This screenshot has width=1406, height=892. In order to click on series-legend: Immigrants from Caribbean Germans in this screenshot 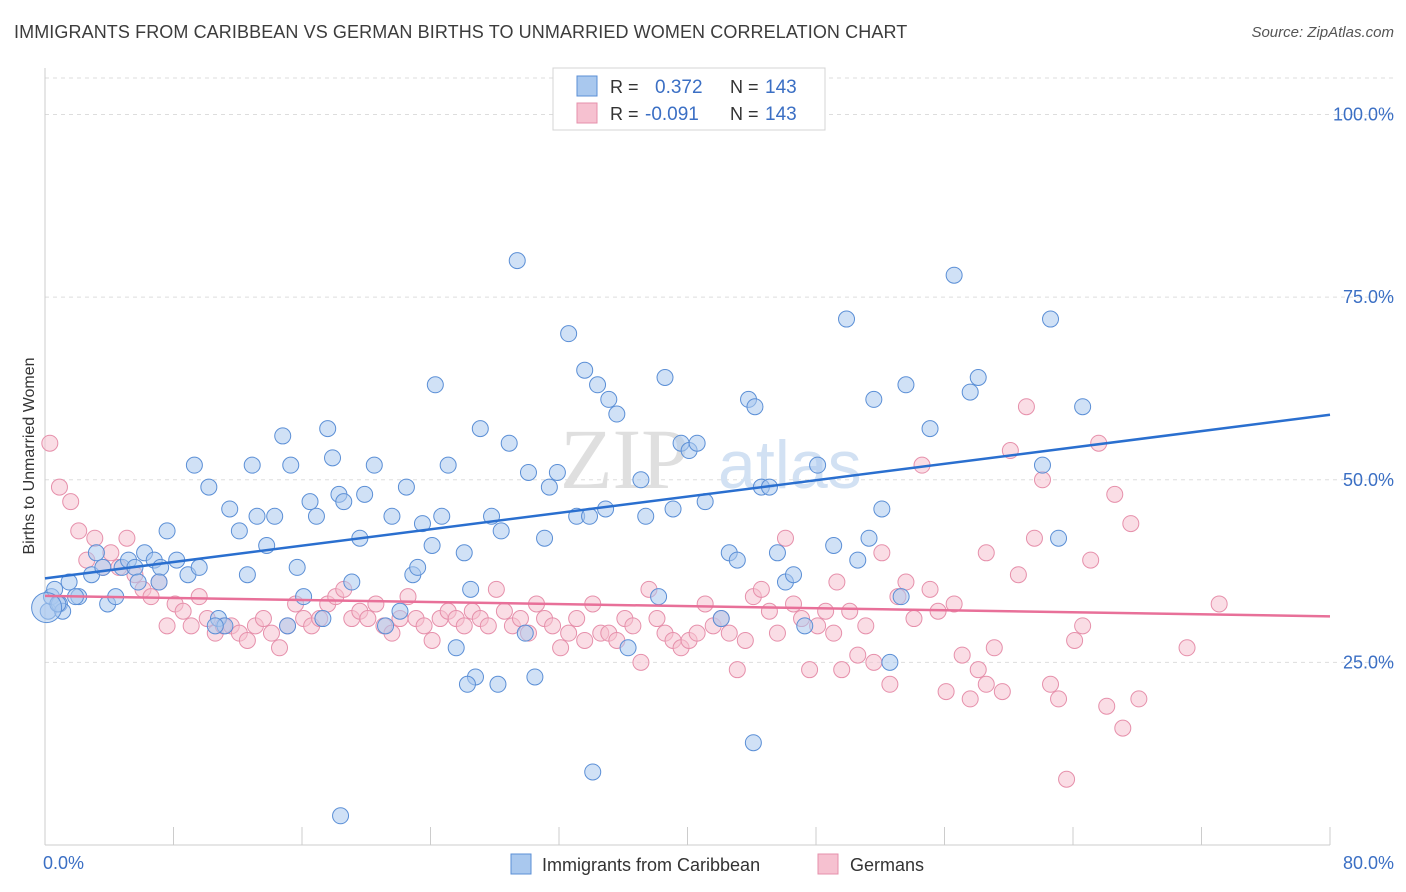, I will do `click(717, 864)`.